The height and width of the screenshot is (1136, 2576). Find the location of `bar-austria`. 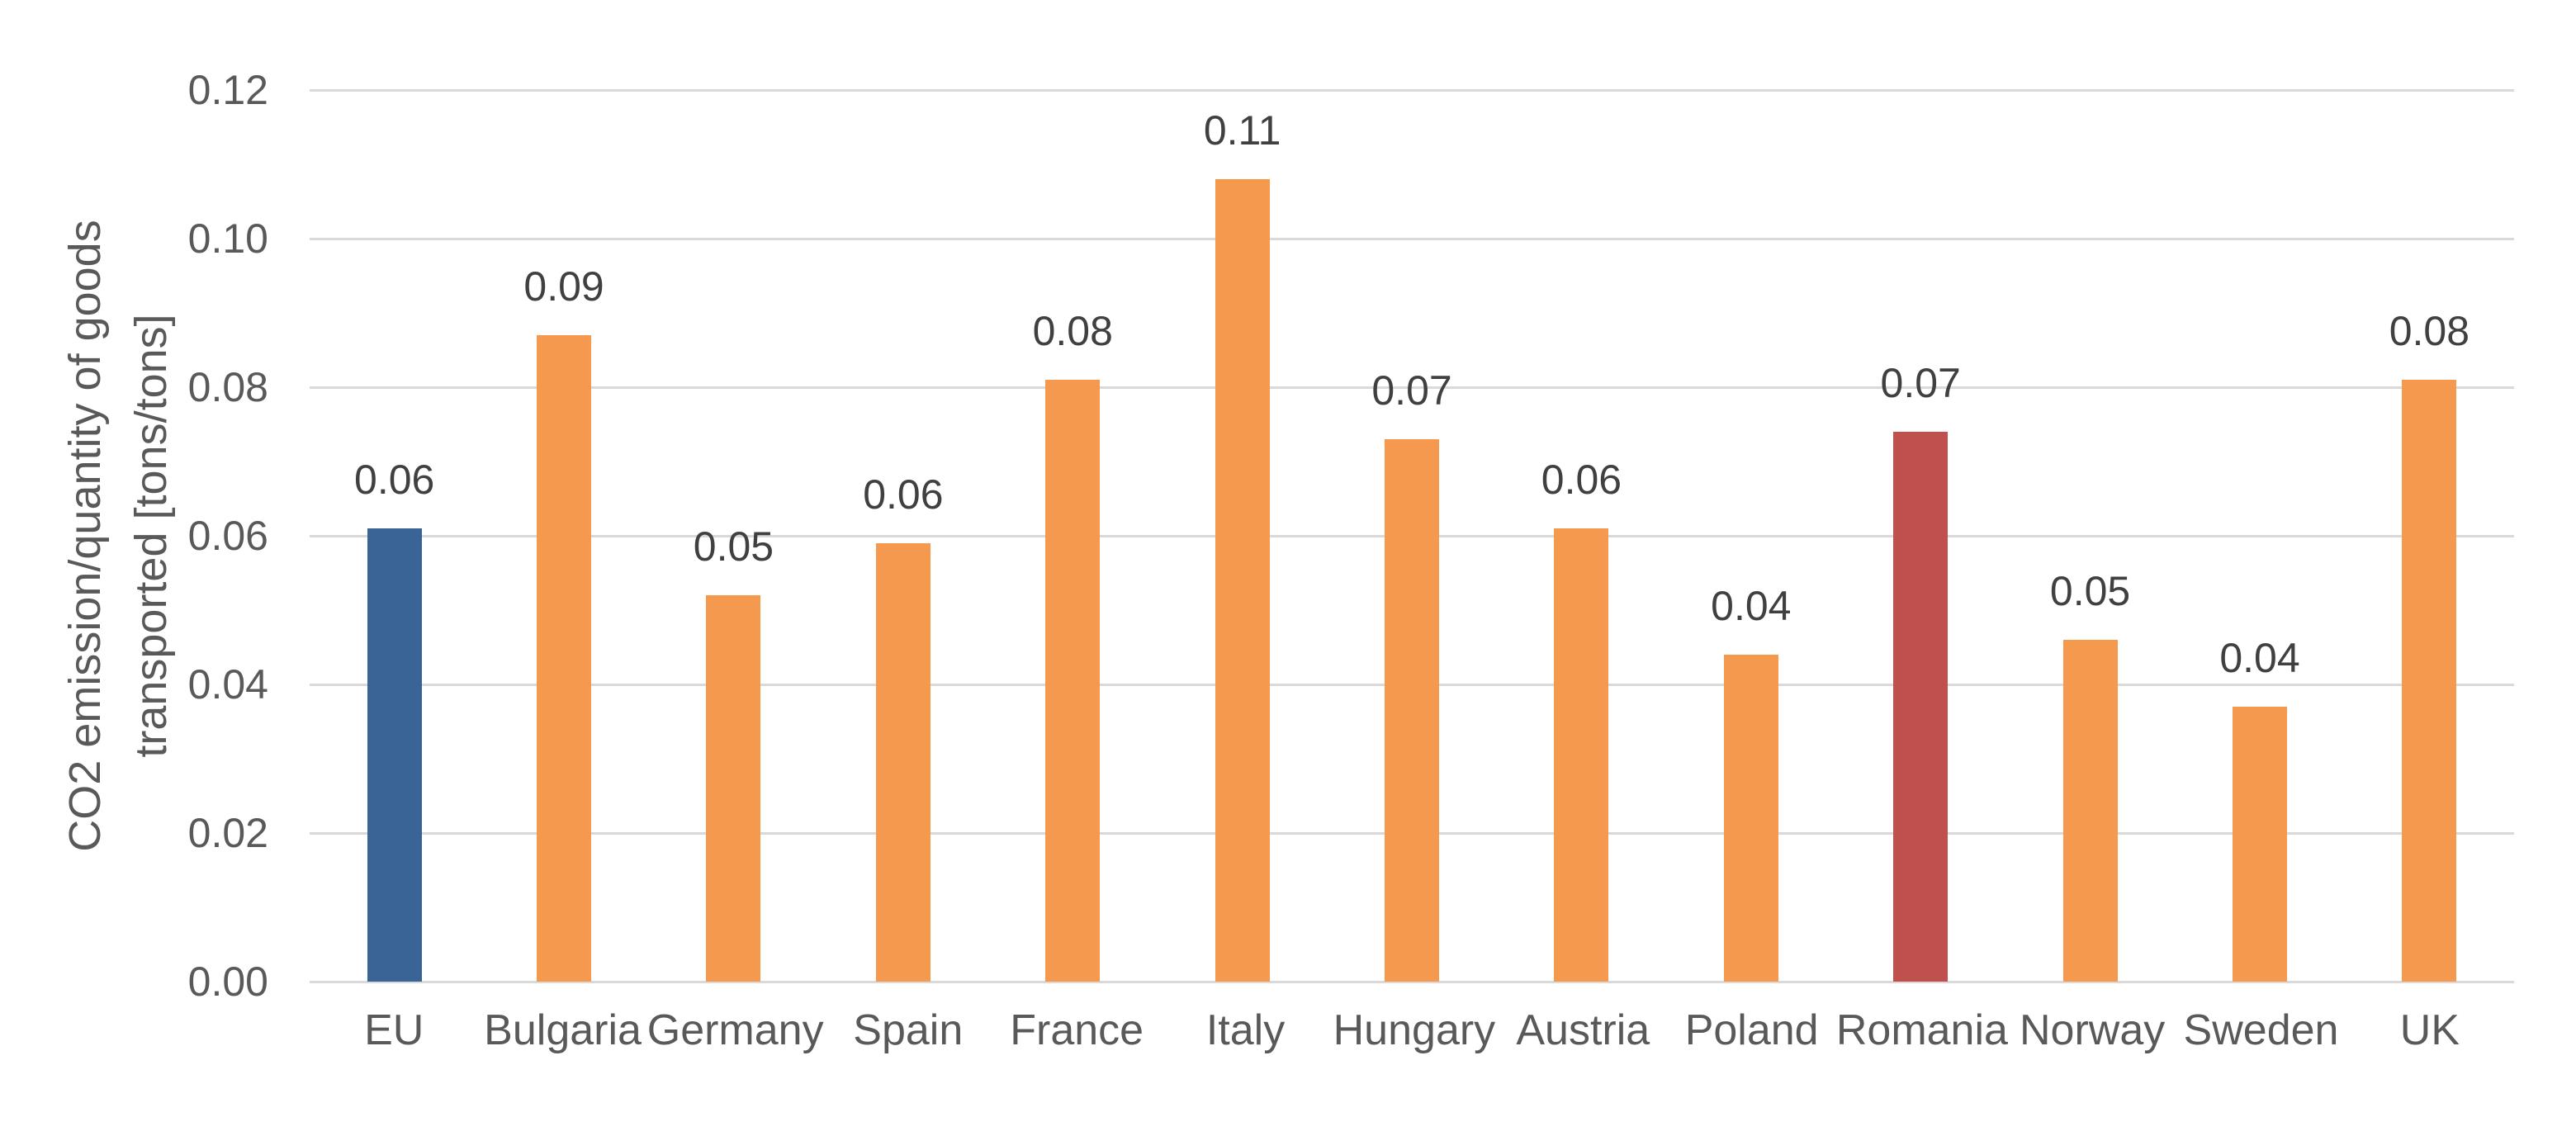

bar-austria is located at coordinates (1581, 755).